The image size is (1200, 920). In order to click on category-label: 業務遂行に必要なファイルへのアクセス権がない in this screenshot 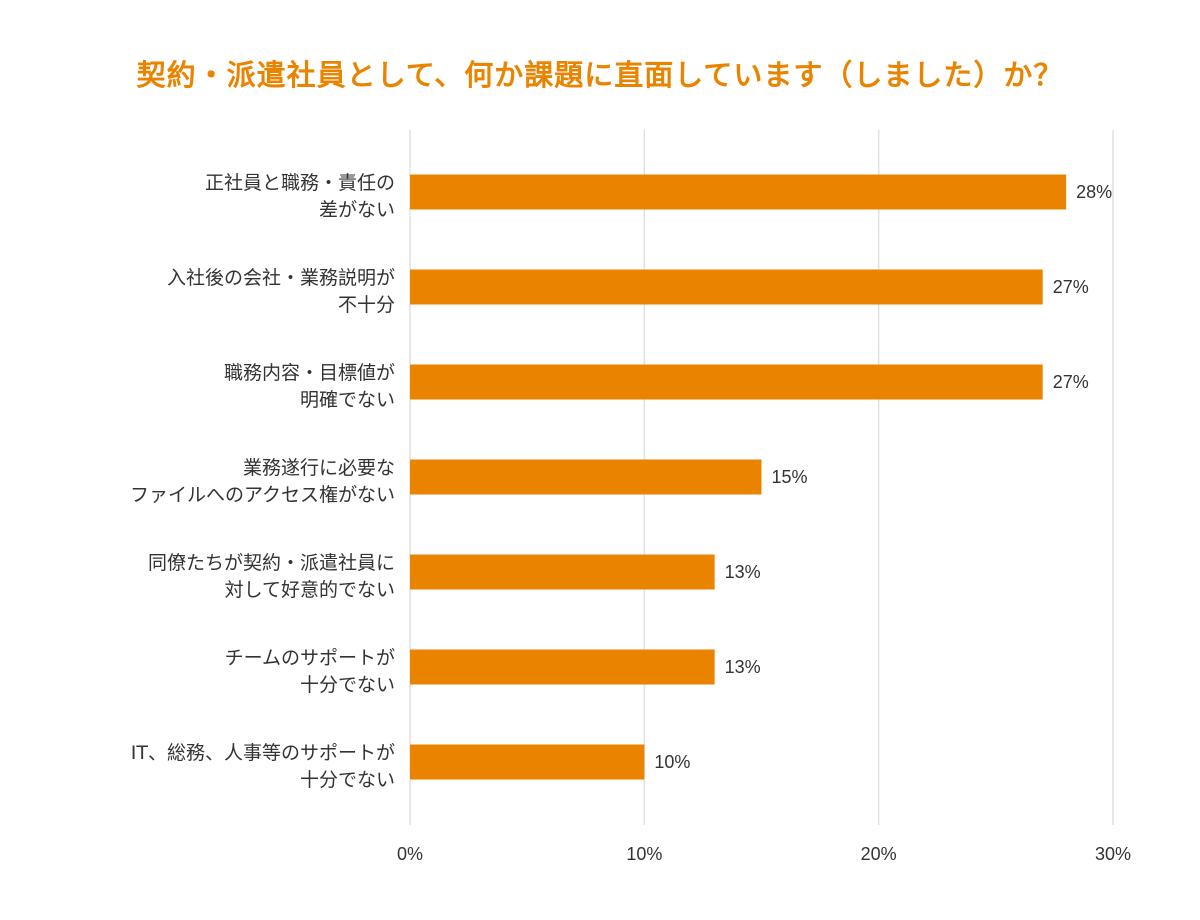, I will do `click(262, 481)`.